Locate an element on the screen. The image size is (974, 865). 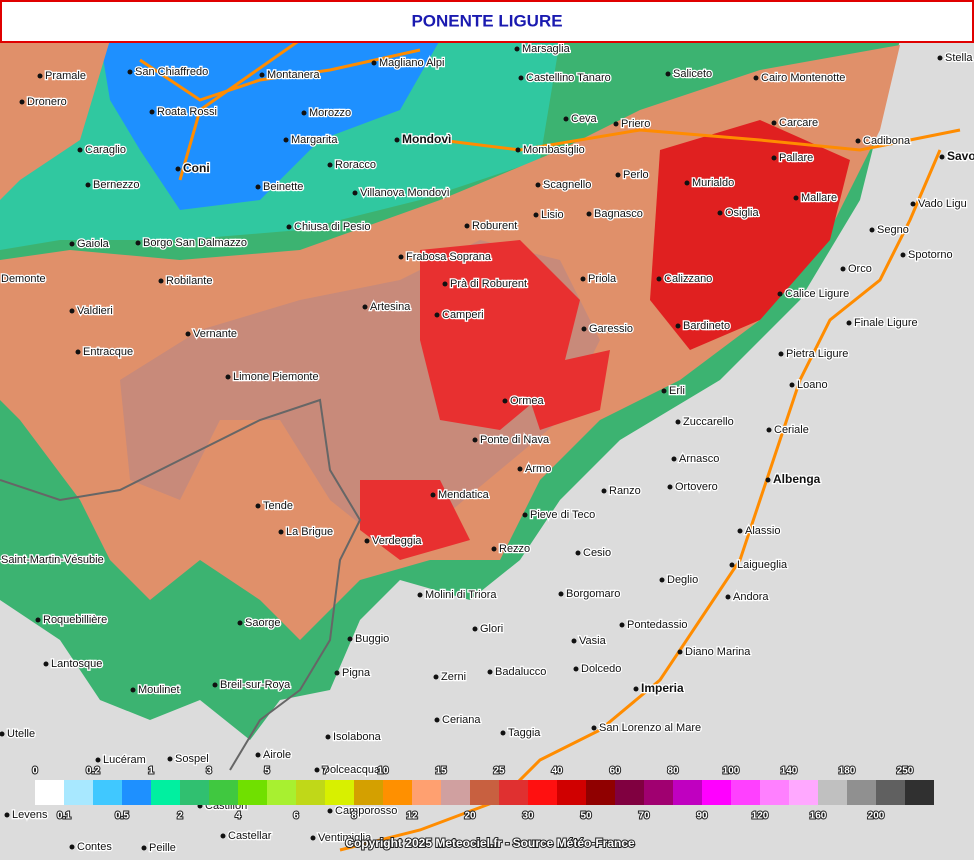
town-label: Ceriale is located at coordinates (791, 430).